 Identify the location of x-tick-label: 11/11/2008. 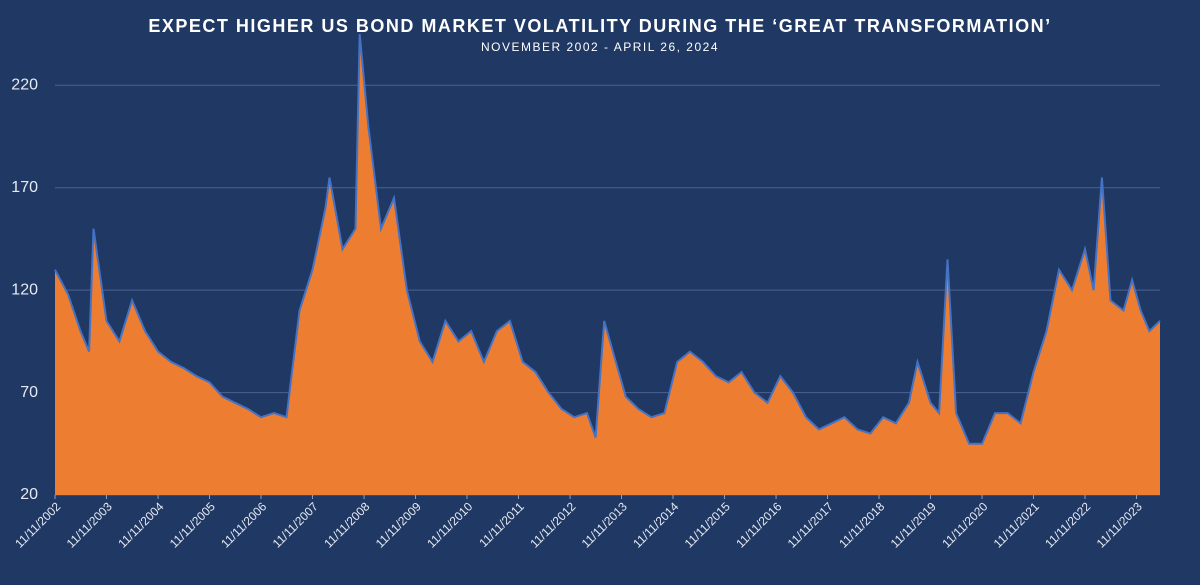
(346, 524).